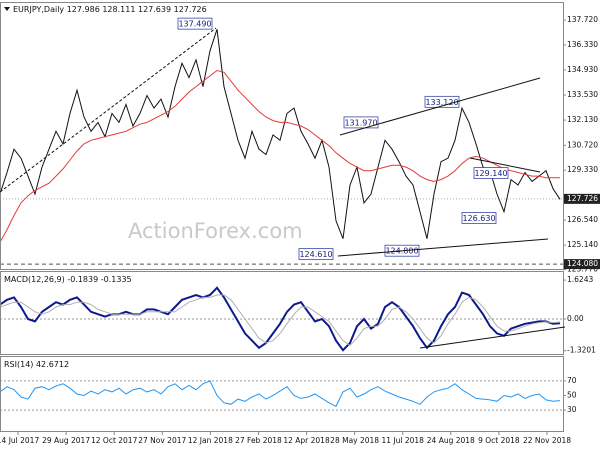 The height and width of the screenshot is (450, 600). I want to click on high: 128.111, so click(118, 9).